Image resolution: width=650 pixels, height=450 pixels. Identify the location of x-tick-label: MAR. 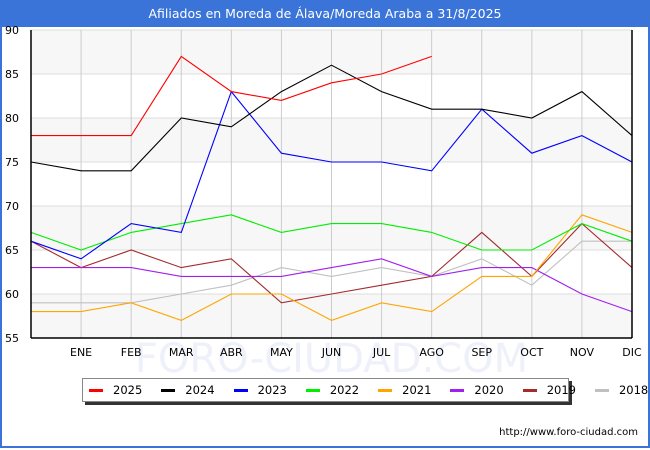
(181, 352).